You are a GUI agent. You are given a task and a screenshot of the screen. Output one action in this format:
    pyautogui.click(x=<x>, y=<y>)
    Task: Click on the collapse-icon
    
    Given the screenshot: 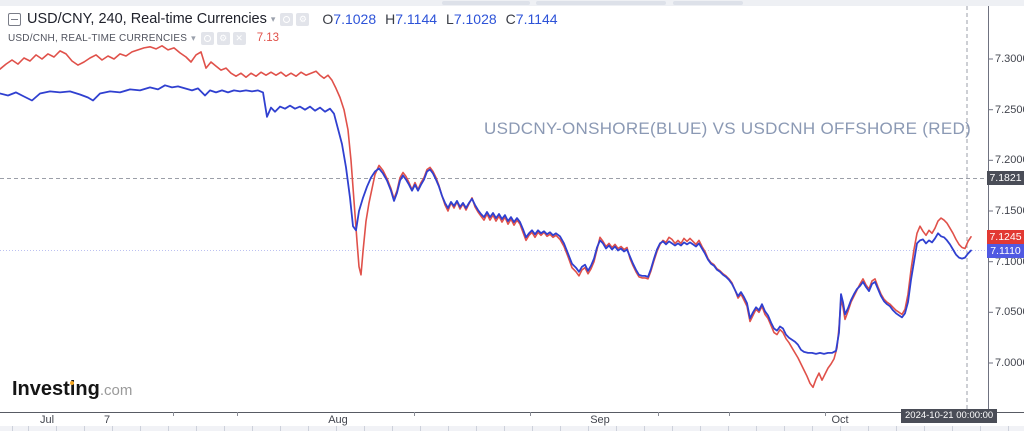 What is the action you would take?
    pyautogui.click(x=14, y=19)
    